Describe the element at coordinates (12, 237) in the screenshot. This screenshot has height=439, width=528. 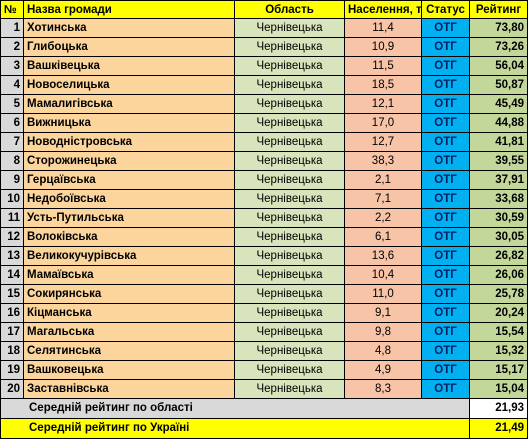
I see `row-number: 12` at that location.